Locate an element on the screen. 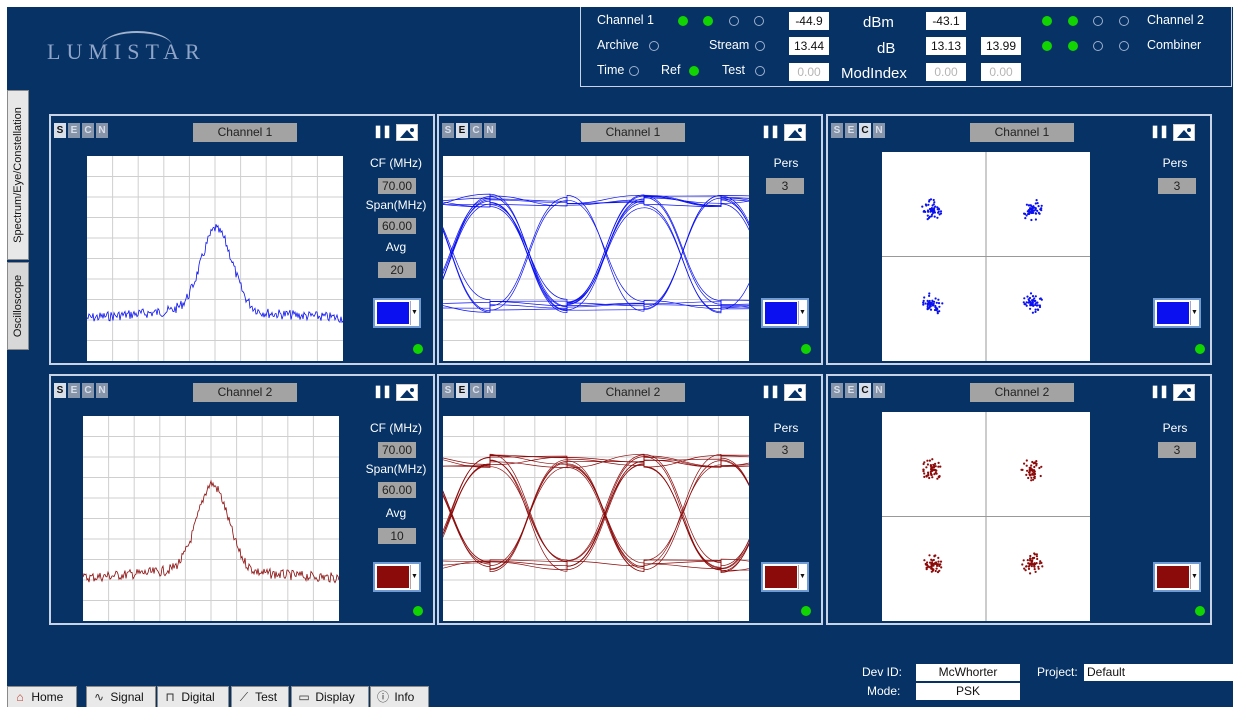  info-button: ⓘ Info is located at coordinates (399, 696).